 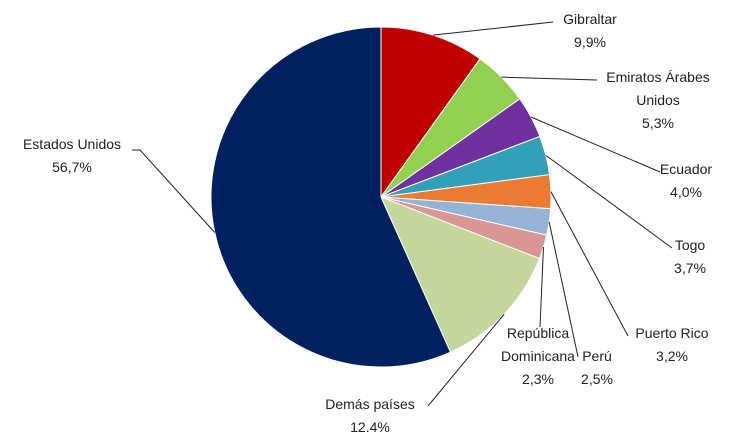 I want to click on data-label: Emiratos Árabes Unidos 5,3%, so click(x=658, y=100).